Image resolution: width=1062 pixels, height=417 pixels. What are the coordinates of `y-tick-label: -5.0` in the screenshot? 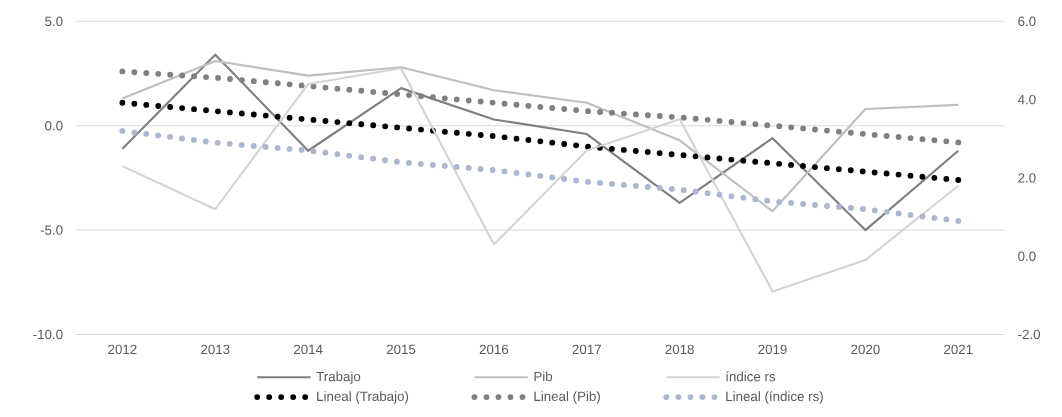 It's located at (51, 230).